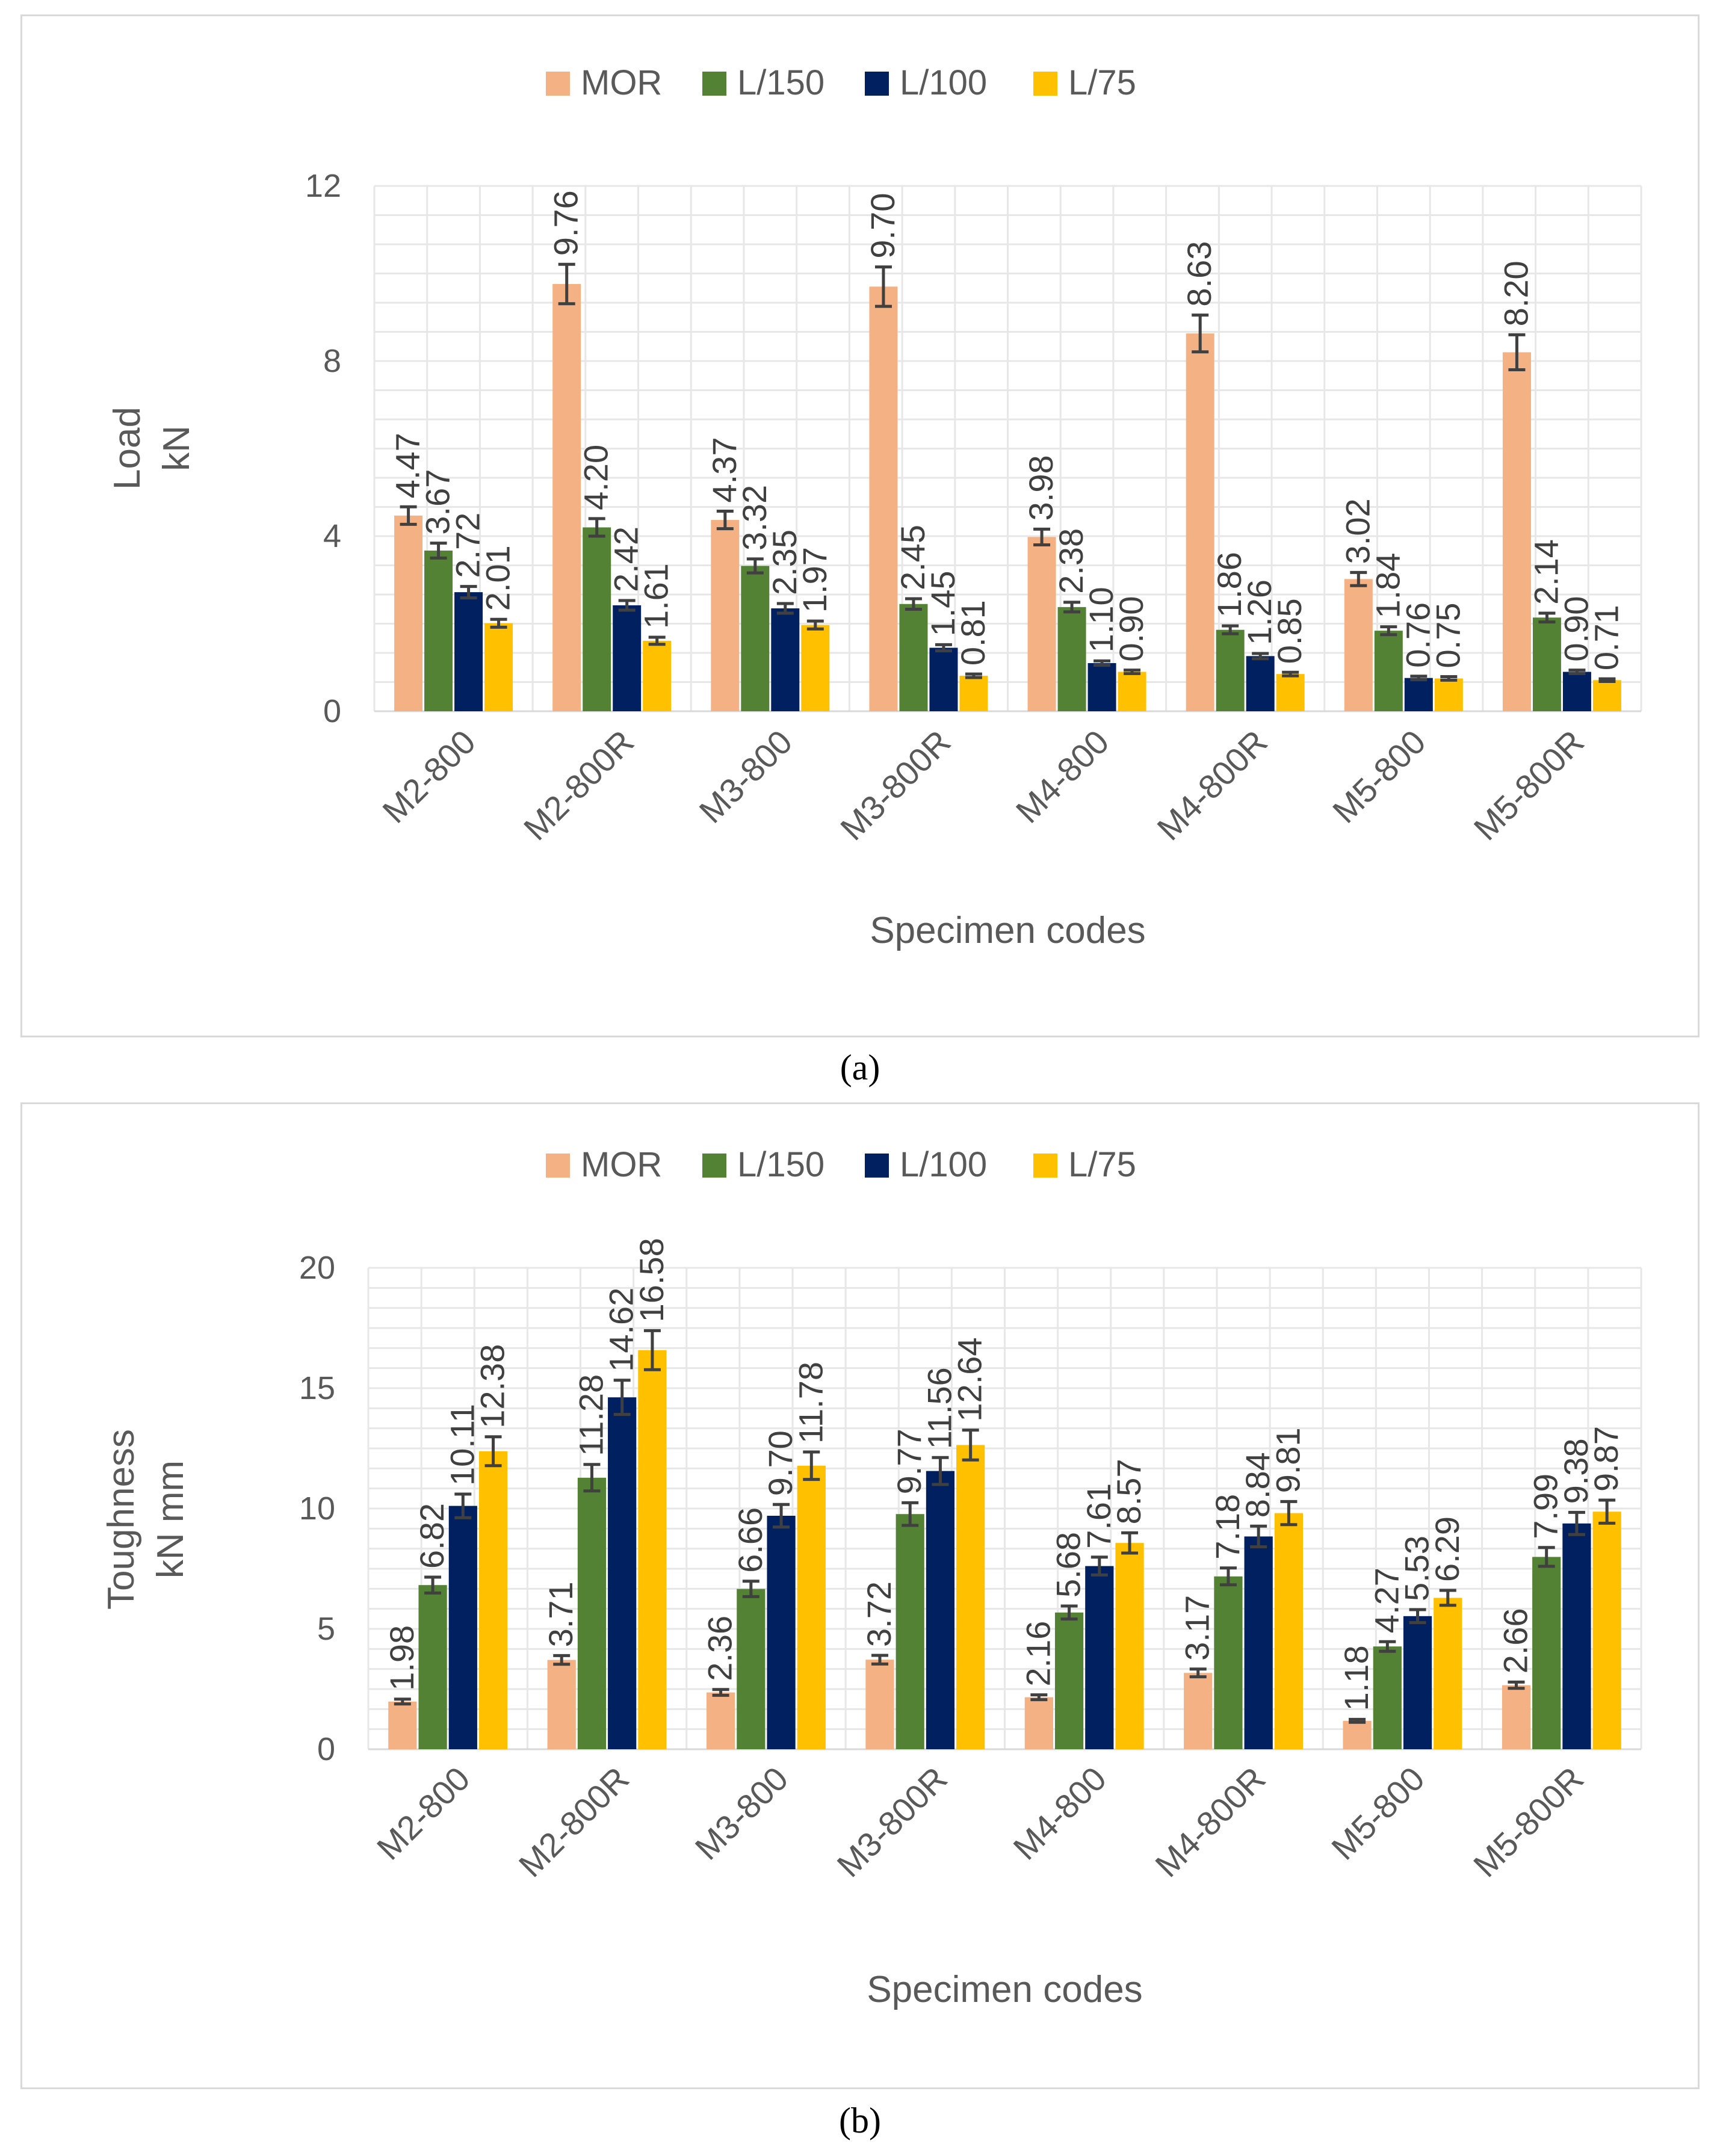  What do you see at coordinates (1357, 531) in the screenshot?
I see `data-label: 3.02` at bounding box center [1357, 531].